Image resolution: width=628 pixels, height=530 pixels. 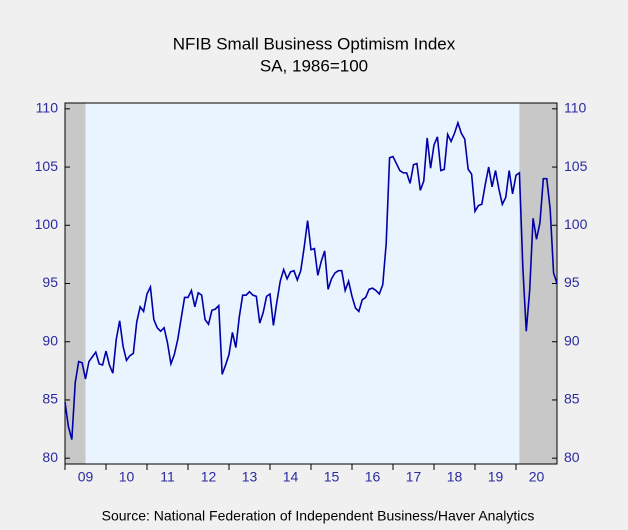 I want to click on y-tick-label: 100, so click(x=47, y=224).